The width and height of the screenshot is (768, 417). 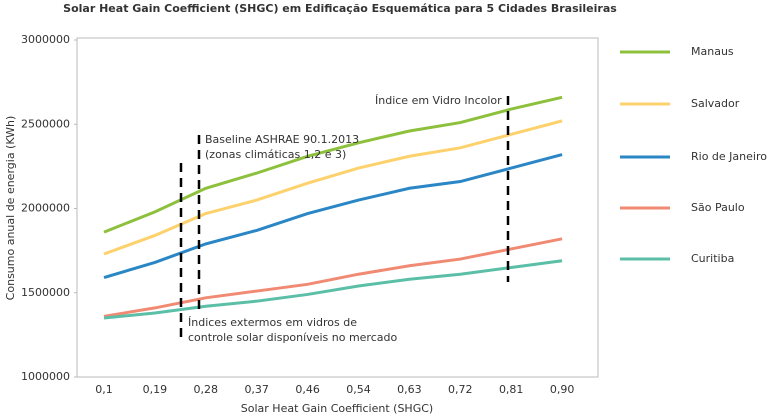 What do you see at coordinates (45, 292) in the screenshot?
I see `y-tick-label: 1500000` at bounding box center [45, 292].